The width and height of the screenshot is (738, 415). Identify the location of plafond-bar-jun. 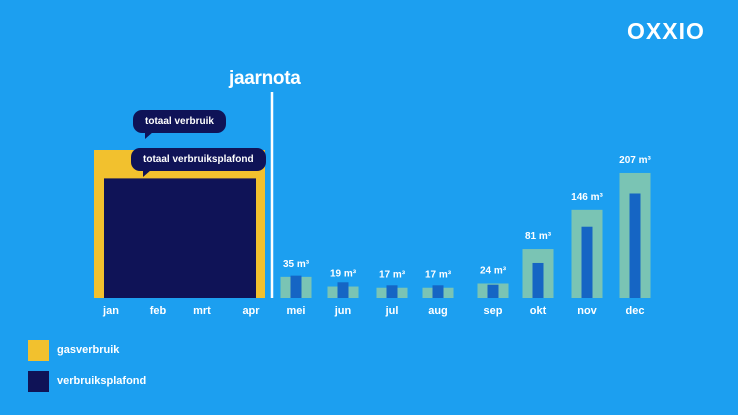
(343, 290).